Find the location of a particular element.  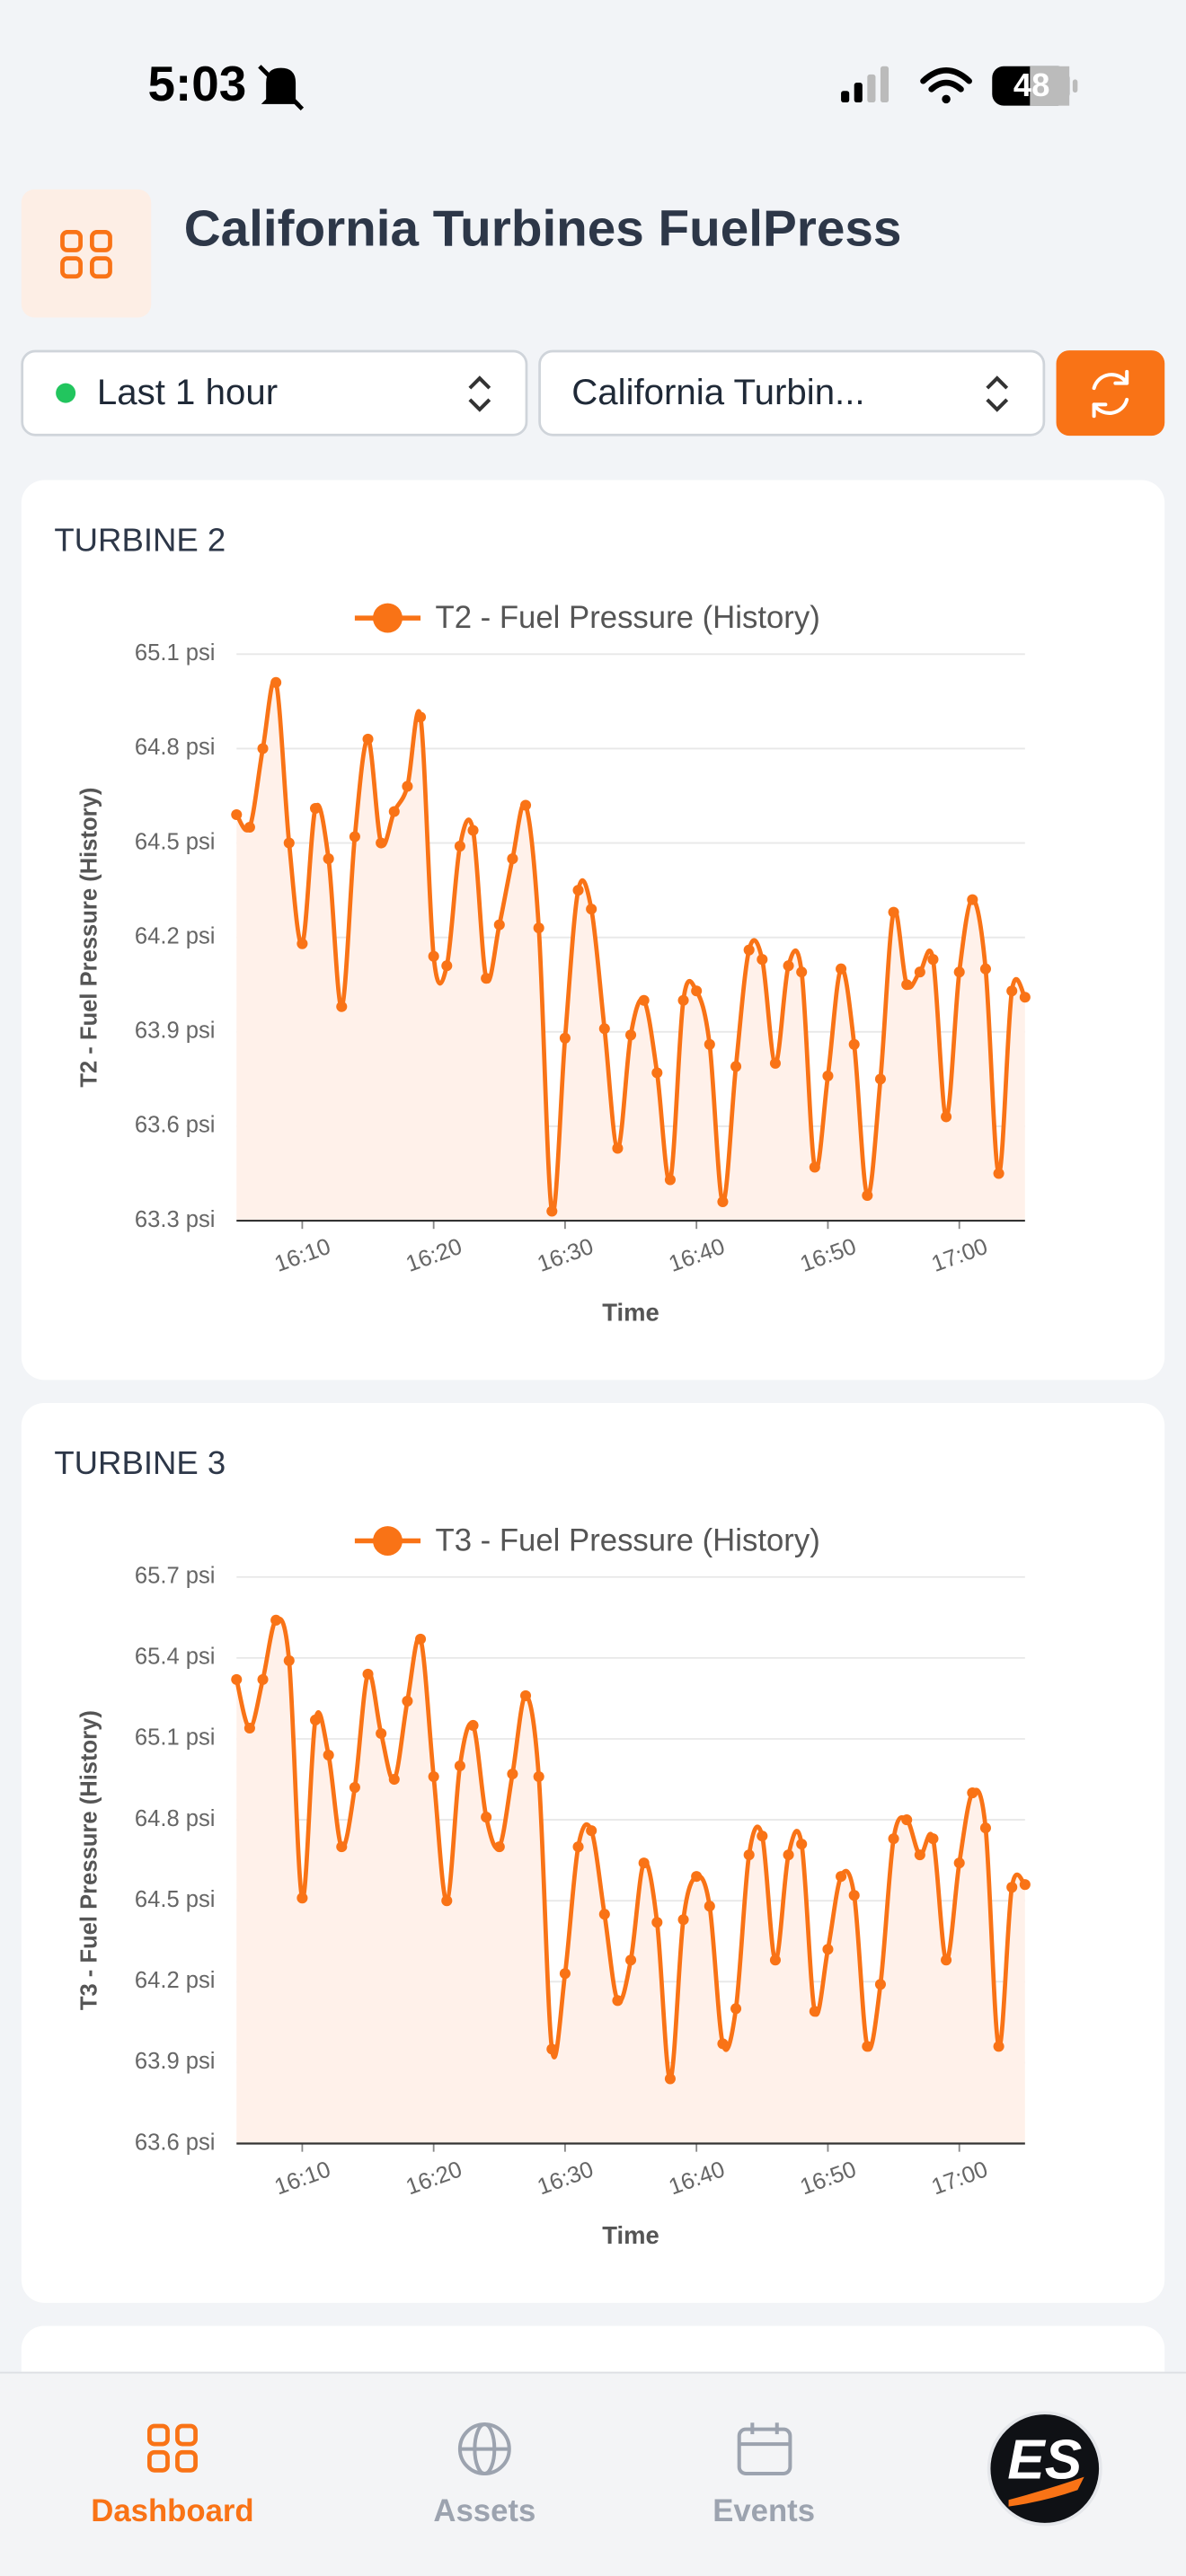

area is located at coordinates (630, 1881).